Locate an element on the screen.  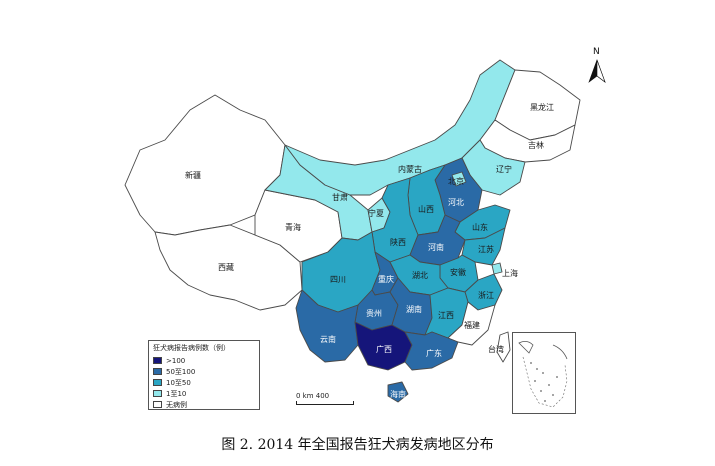
label-xizang: 西藏 is located at coordinates (226, 267).